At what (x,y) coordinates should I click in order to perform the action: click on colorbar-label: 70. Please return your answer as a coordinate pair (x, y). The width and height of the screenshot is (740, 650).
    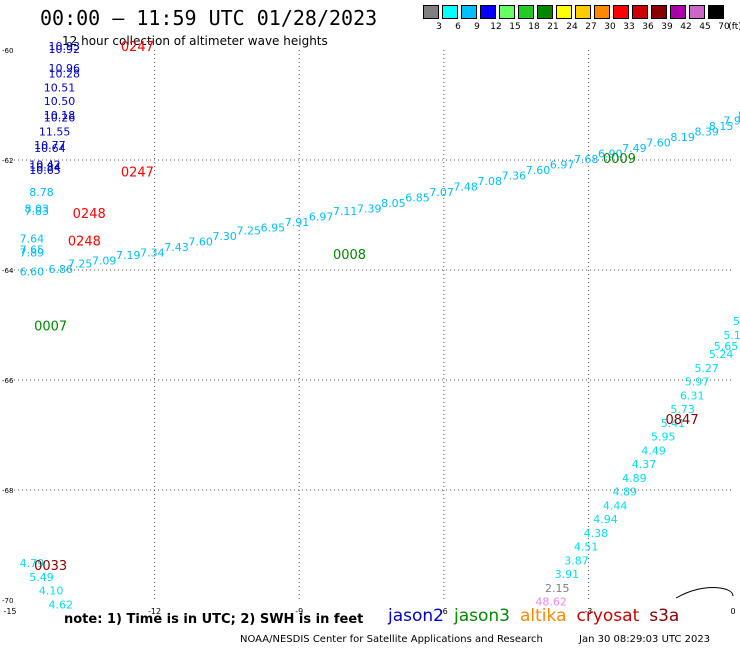
    Looking at the image, I should click on (724, 27).